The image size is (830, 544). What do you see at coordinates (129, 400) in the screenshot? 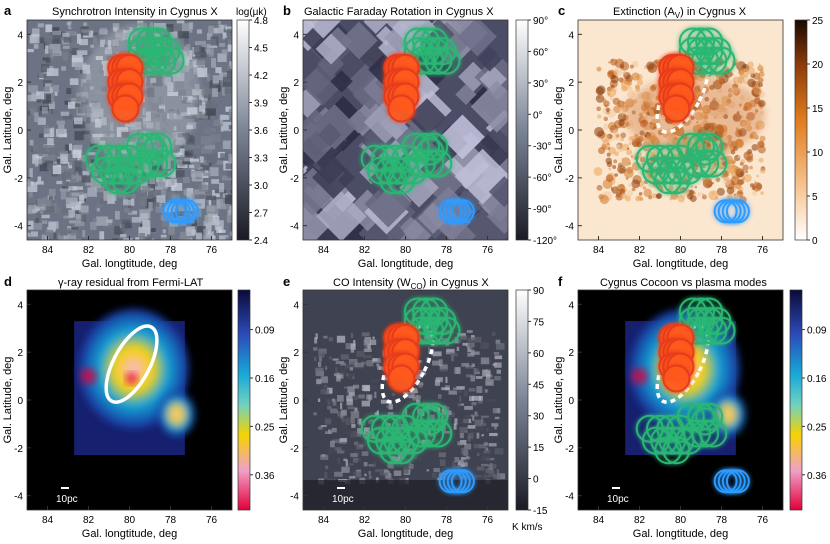
I see `map-d` at bounding box center [129, 400].